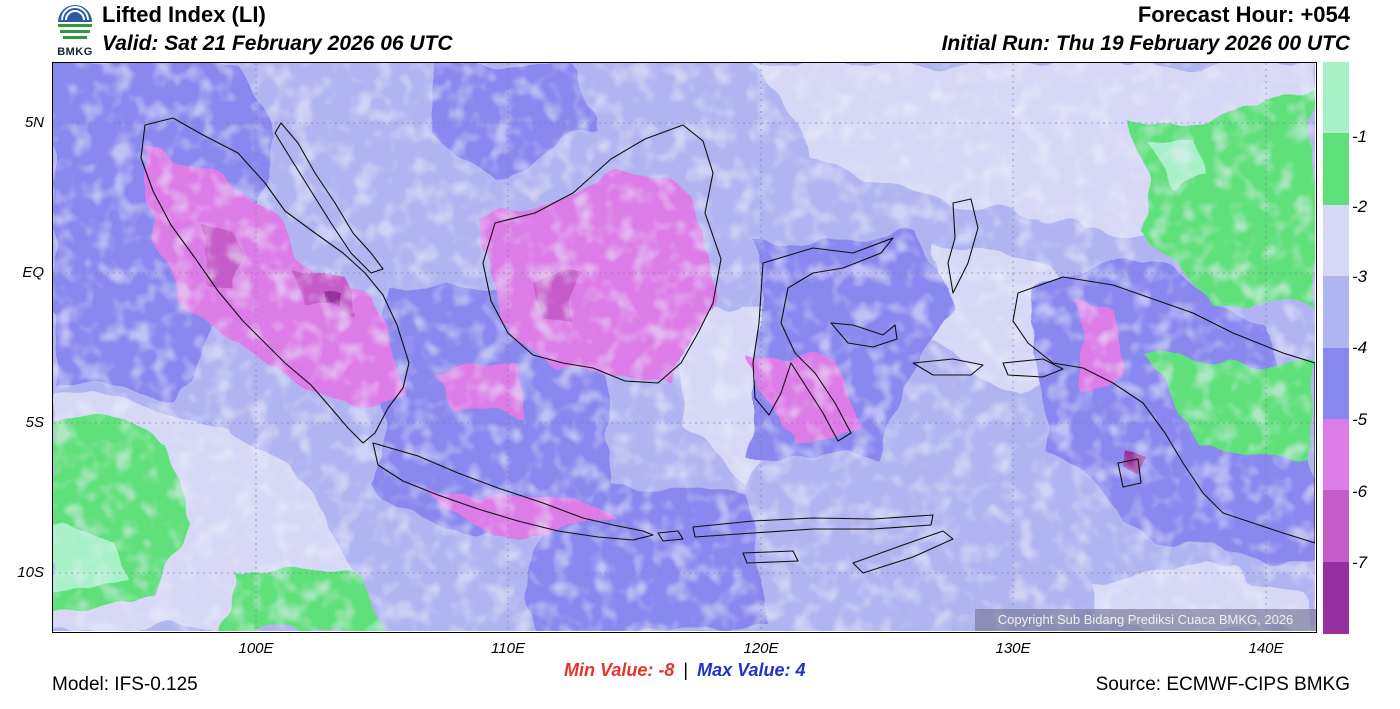 This screenshot has height=709, width=1400. I want to click on colorbar, so click(1336, 348).